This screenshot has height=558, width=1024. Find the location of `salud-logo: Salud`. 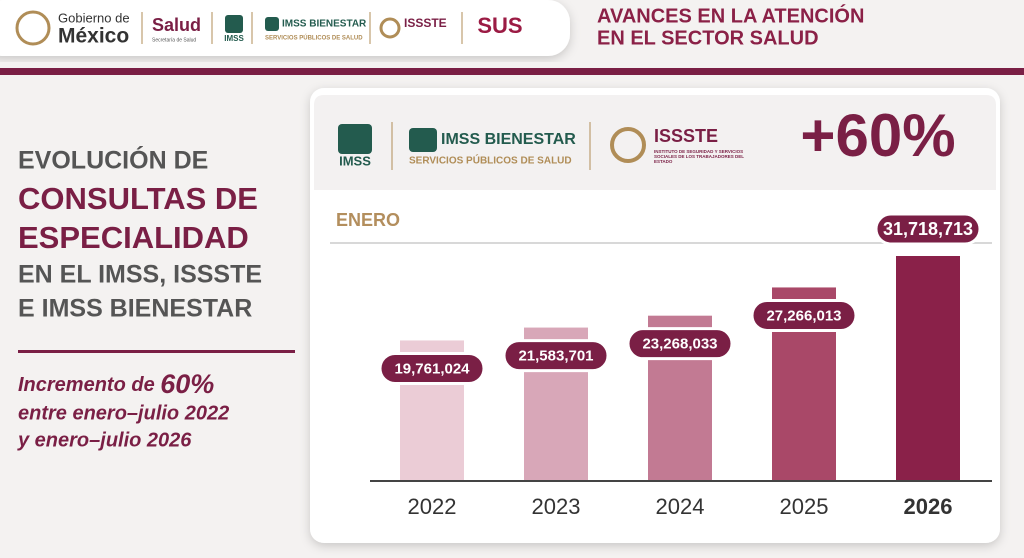

salud-logo: Salud is located at coordinates (176, 25).